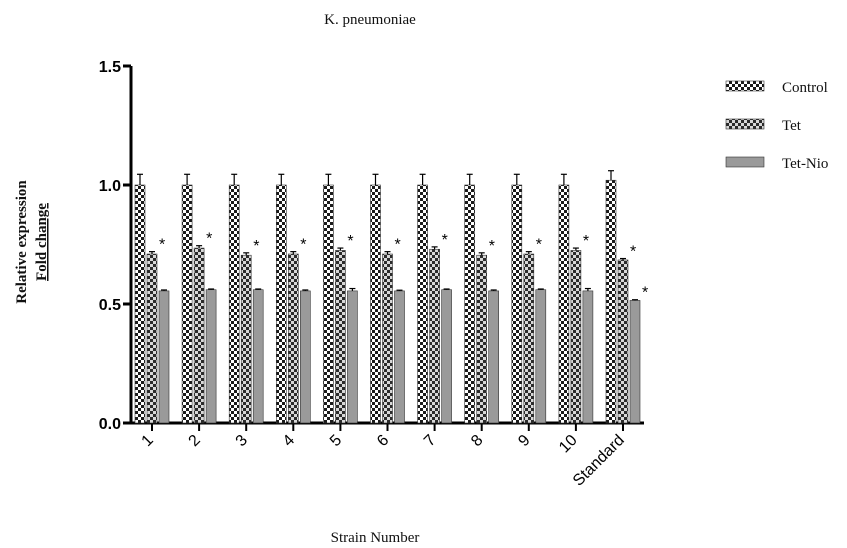 This screenshot has width=847, height=548. I want to click on legend-item: Tet, so click(763, 126).